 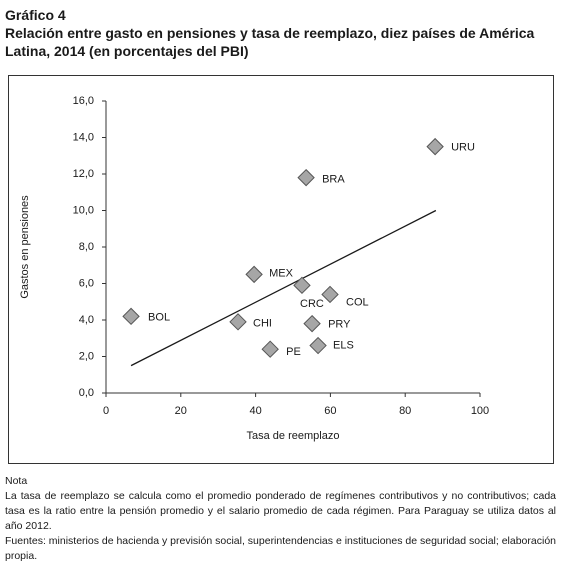 What do you see at coordinates (16, 481) in the screenshot?
I see `notes-heading: Nota` at bounding box center [16, 481].